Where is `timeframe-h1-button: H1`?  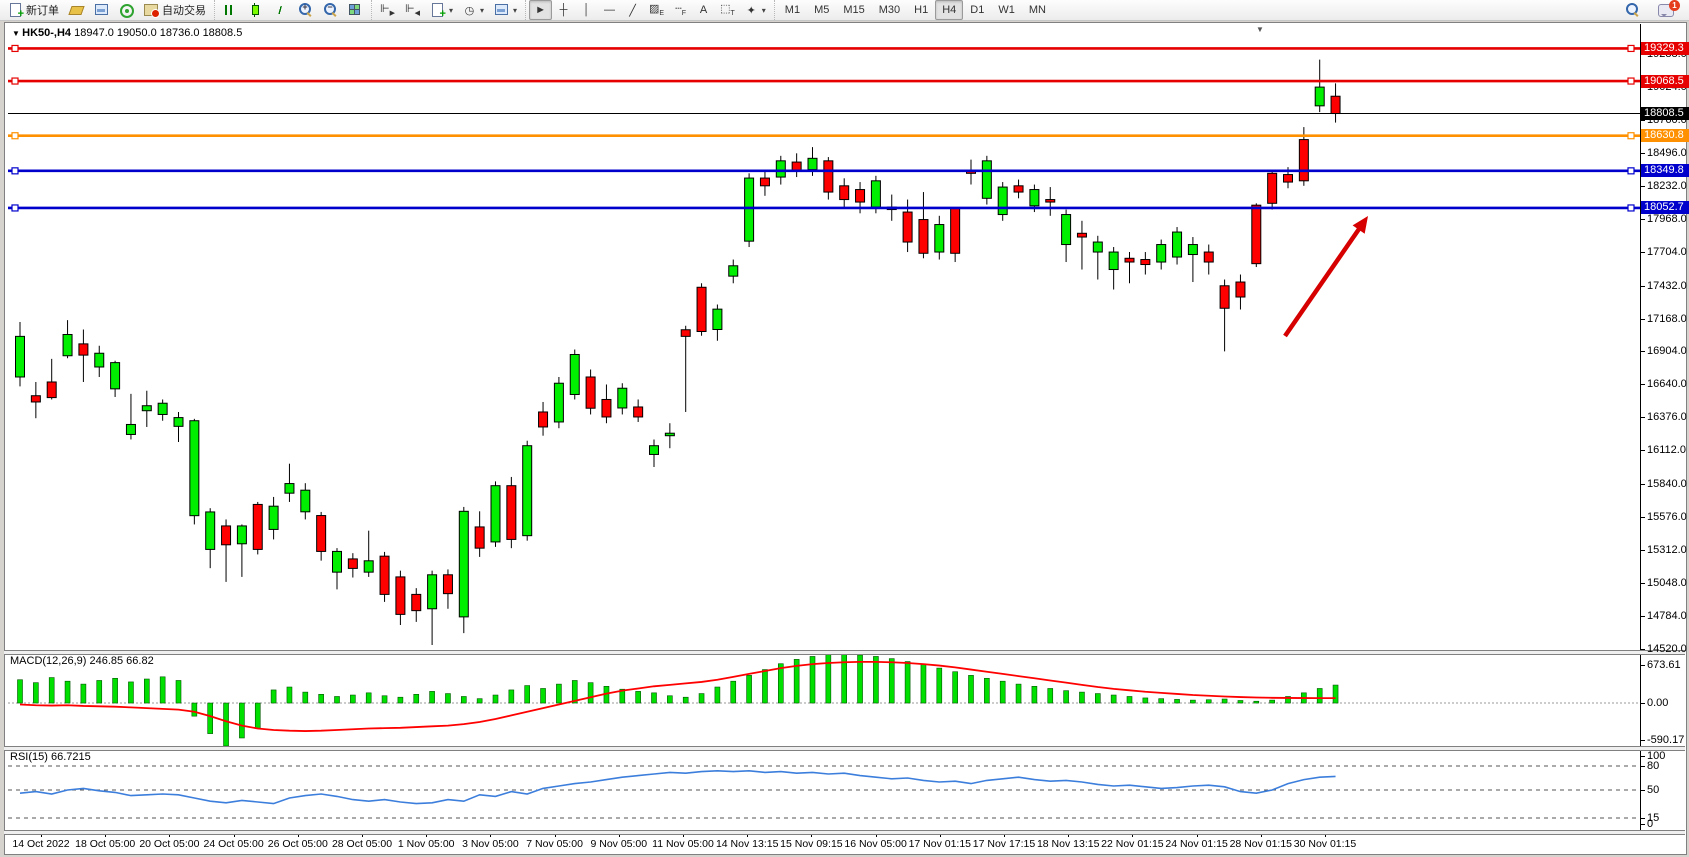
timeframe-h1-button: H1 is located at coordinates (921, 10).